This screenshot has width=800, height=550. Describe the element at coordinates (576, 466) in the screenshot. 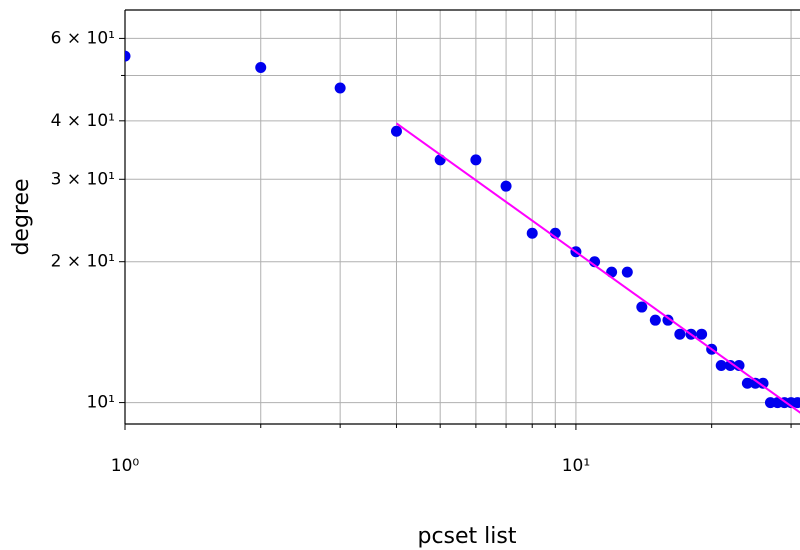

I see `x-tick-label: 10¹` at that location.